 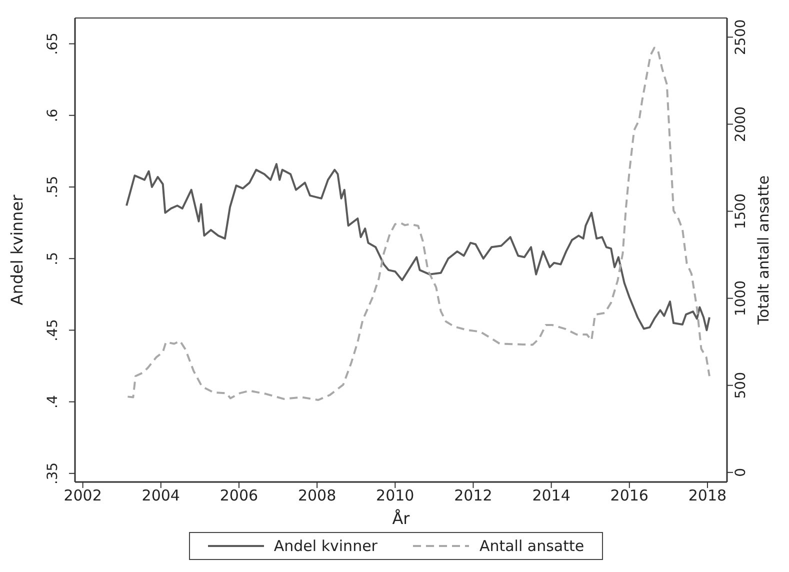 I want to click on y2-tick-label: 2000, so click(x=741, y=124).